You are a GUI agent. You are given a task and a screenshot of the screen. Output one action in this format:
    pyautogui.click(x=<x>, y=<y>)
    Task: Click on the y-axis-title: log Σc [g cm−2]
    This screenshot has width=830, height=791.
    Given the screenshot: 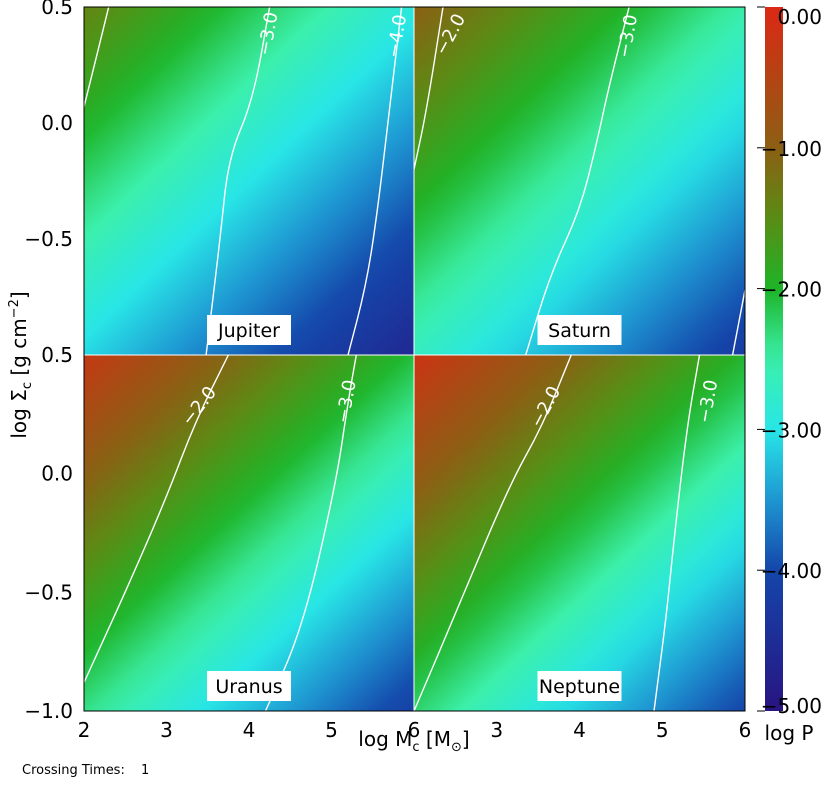 What is the action you would take?
    pyautogui.click(x=21, y=364)
    